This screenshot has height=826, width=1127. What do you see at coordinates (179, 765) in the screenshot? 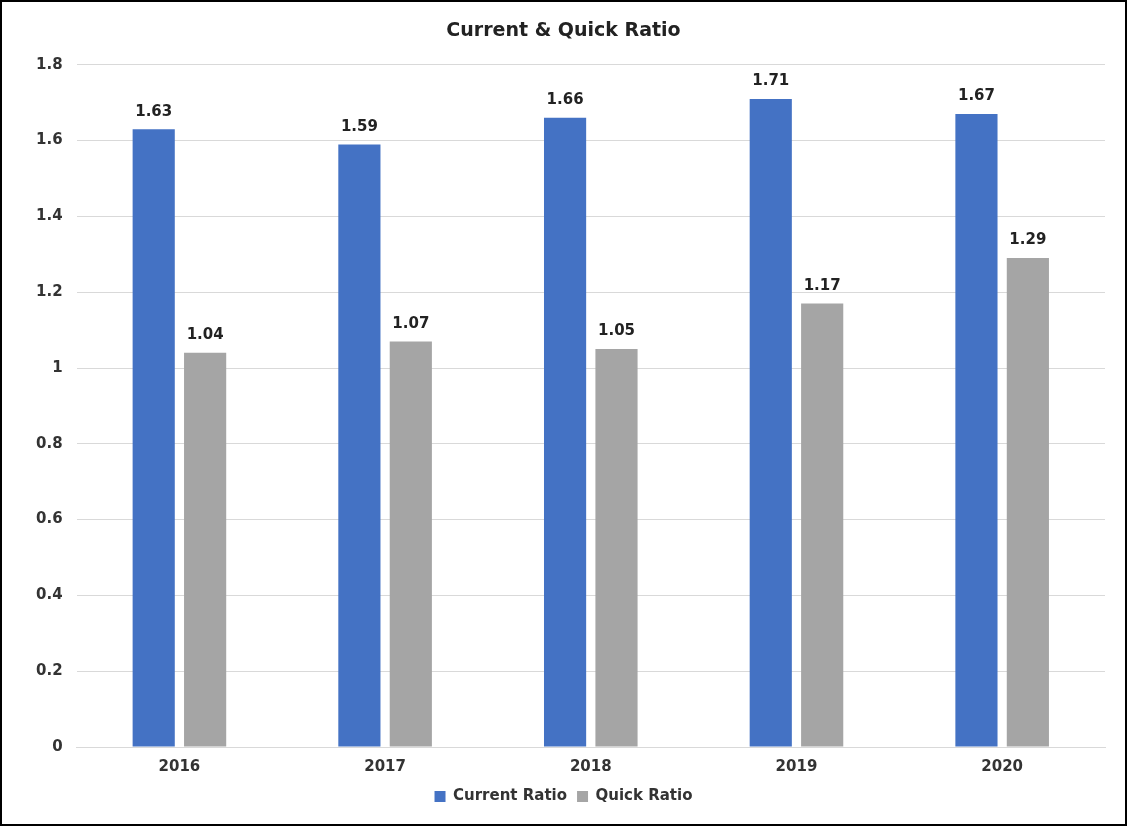
I see `x-tick-label: 2016` at bounding box center [179, 765].